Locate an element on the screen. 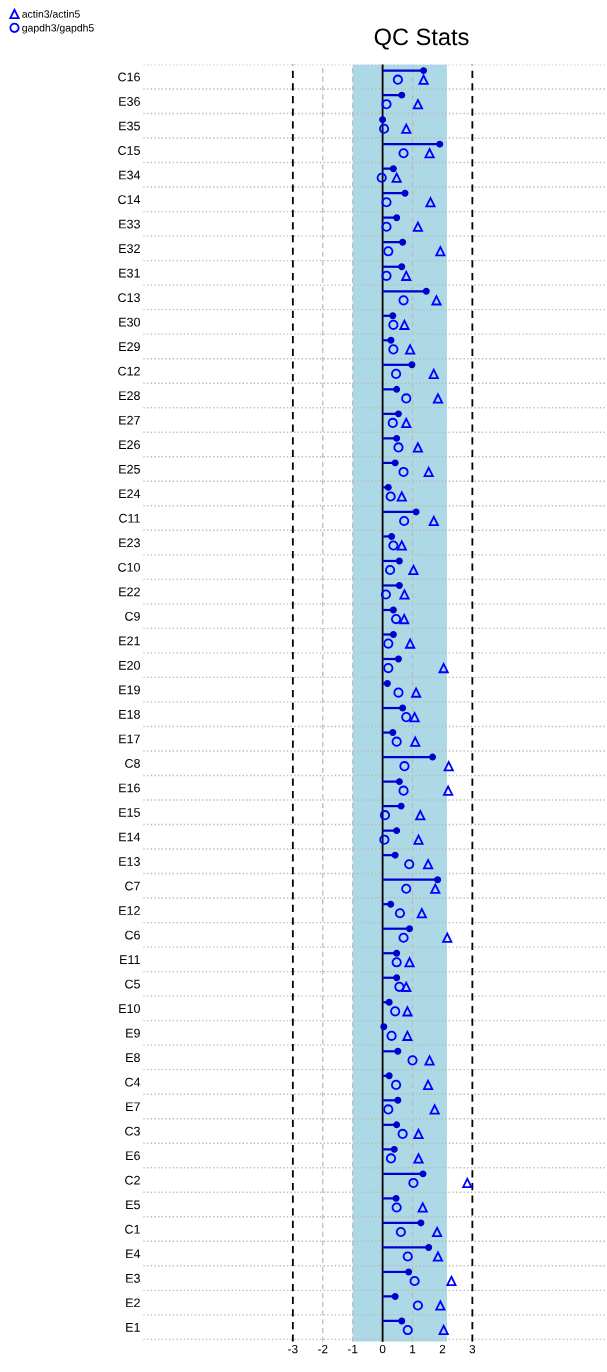 Image resolution: width=607 pixels, height=1372 pixels. y-tick-label: E9 is located at coordinates (133, 1033).